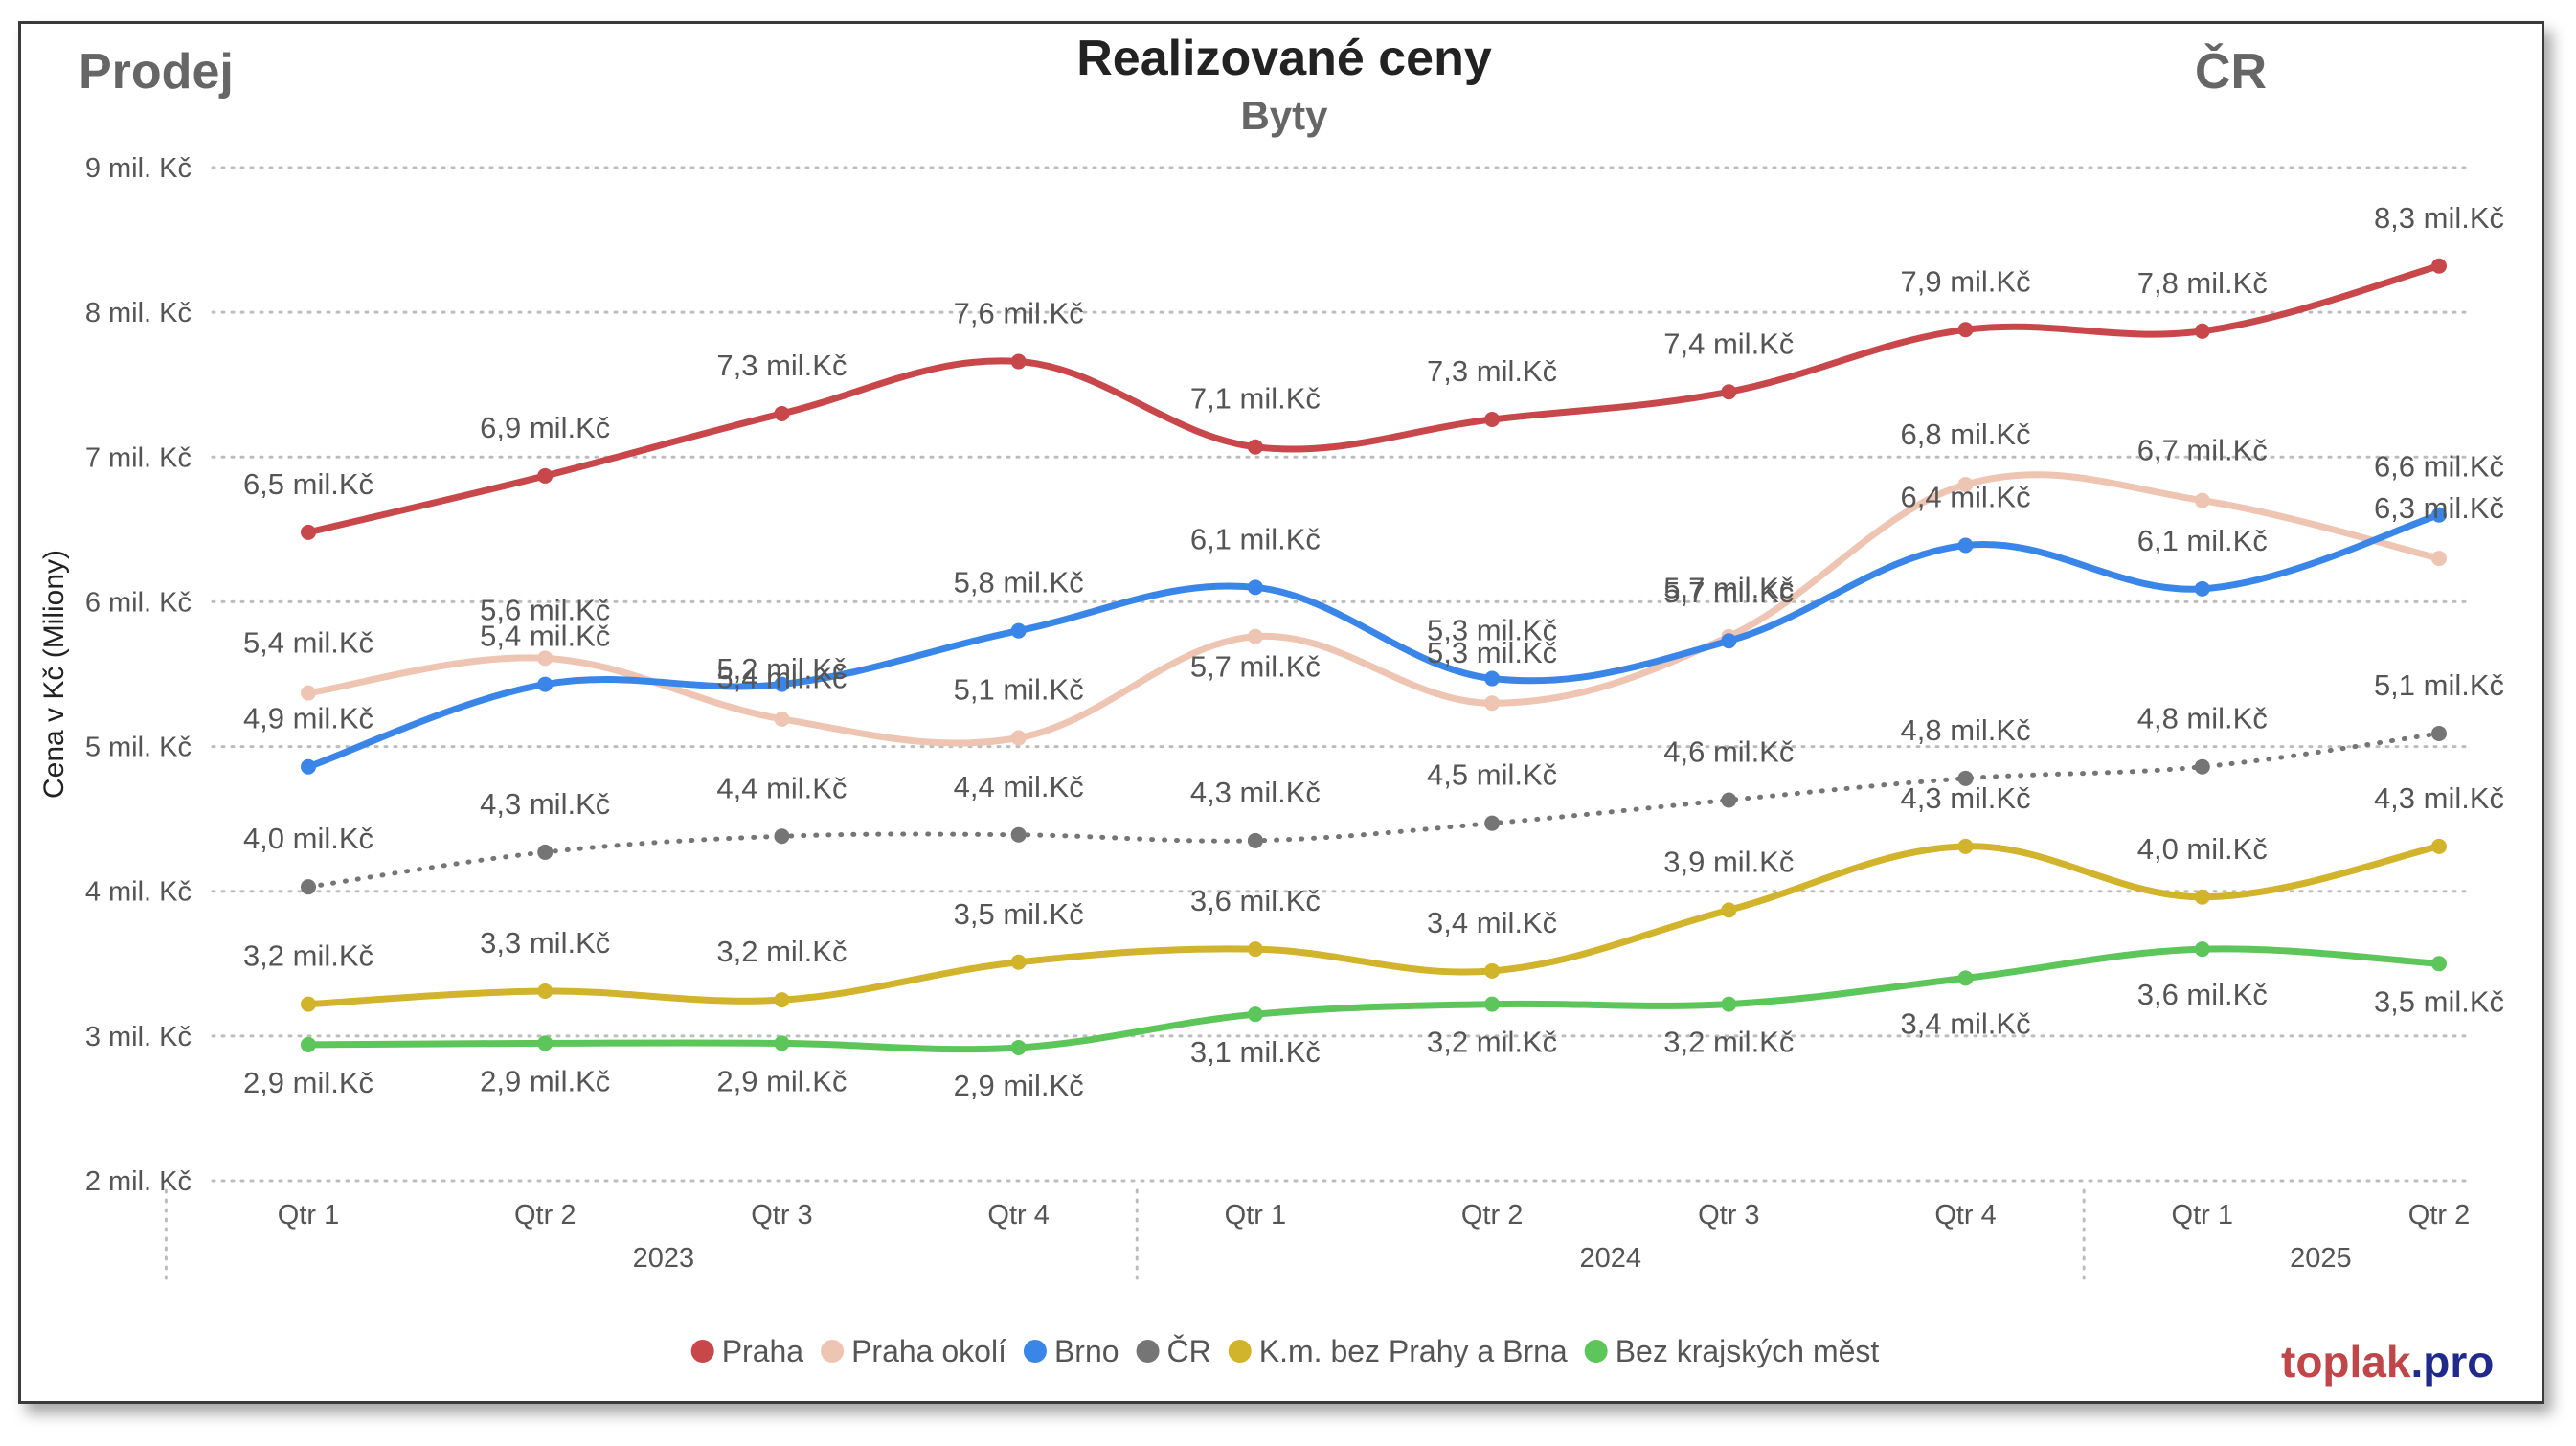  I want to click on data-label: 7,8 mil.Kč, so click(2202, 283).